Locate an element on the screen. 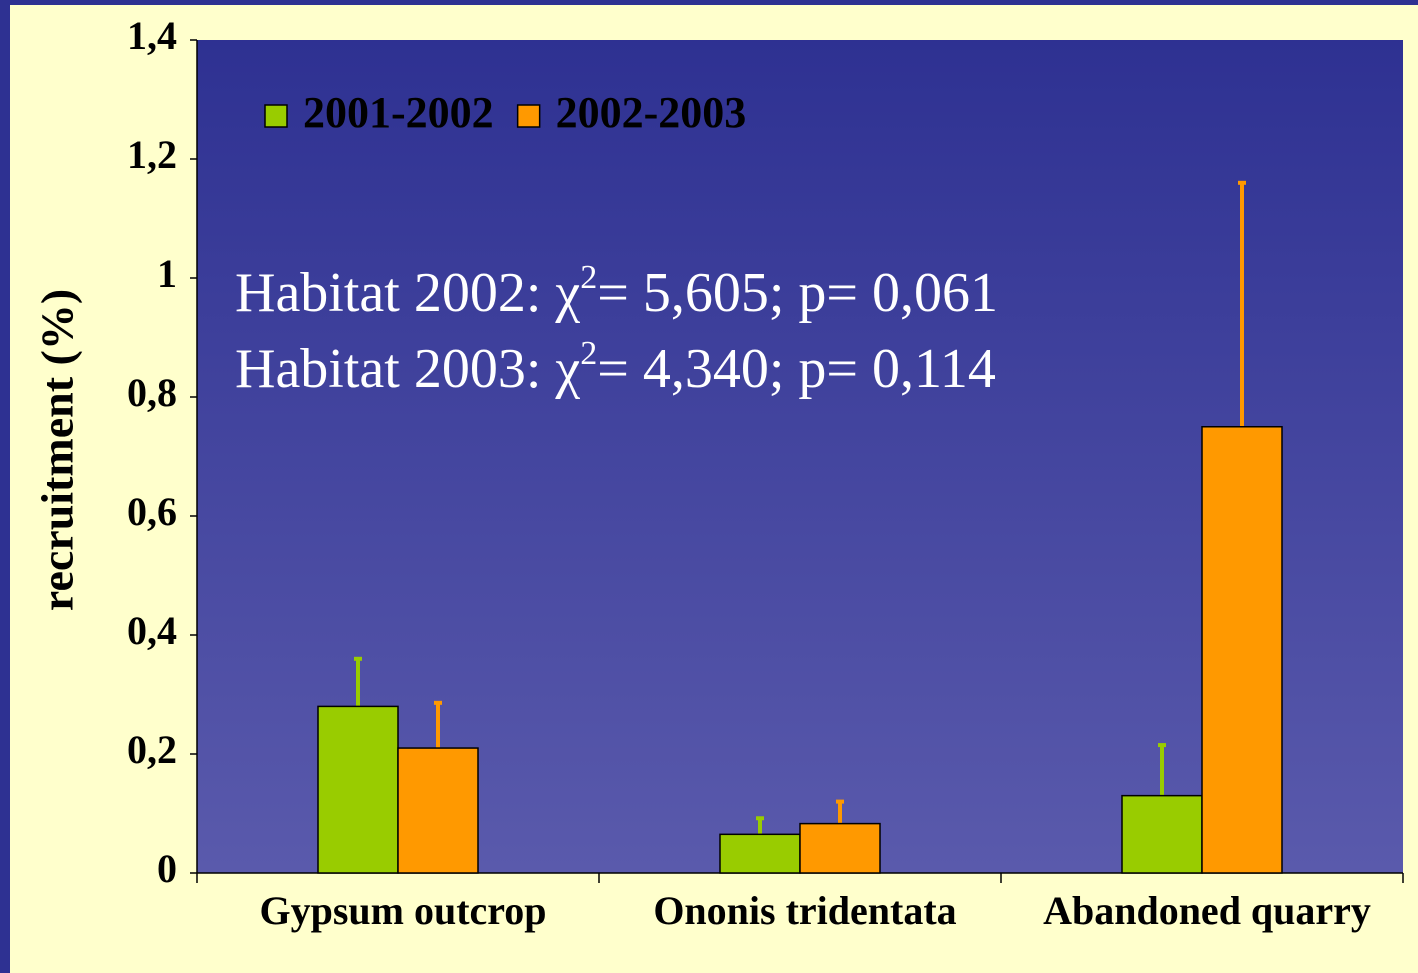 The image size is (1418, 973). y-tick-label: 0,8 is located at coordinates (152, 392).